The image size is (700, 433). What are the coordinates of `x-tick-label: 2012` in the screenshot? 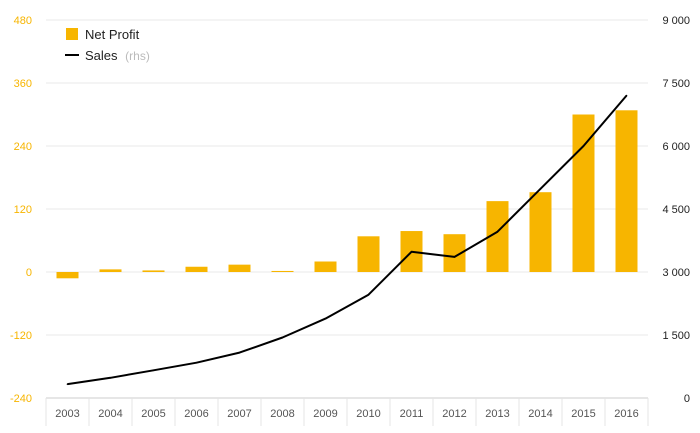 It's located at (454, 414).